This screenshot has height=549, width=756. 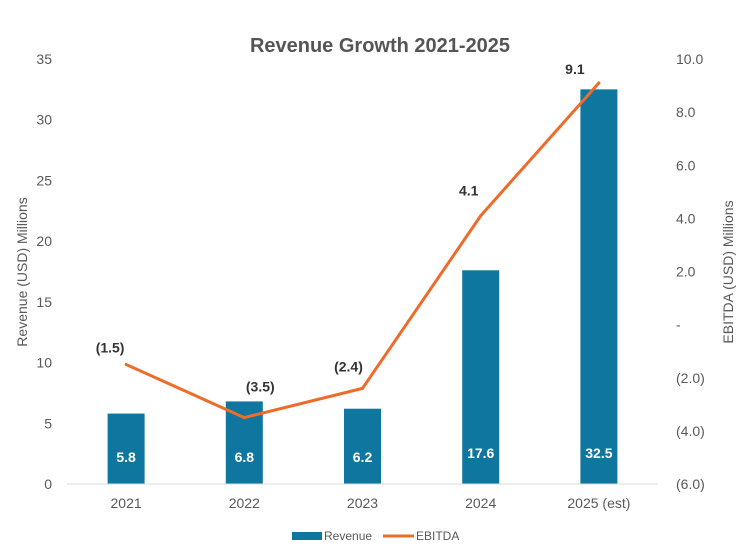 What do you see at coordinates (686, 165) in the screenshot?
I see `y2-tick-label: 6.0` at bounding box center [686, 165].